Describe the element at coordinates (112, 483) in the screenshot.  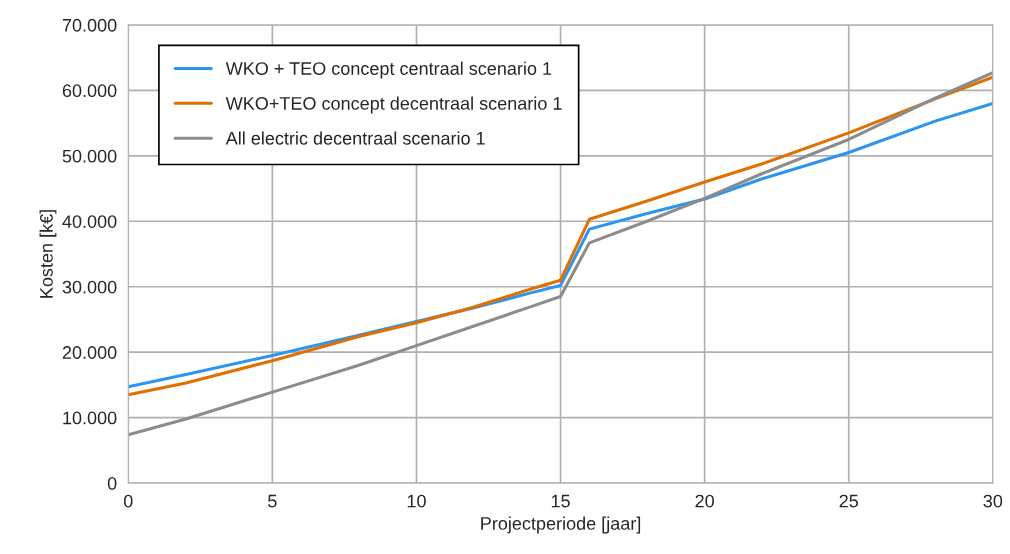
I see `y-tick-label: 0` at that location.